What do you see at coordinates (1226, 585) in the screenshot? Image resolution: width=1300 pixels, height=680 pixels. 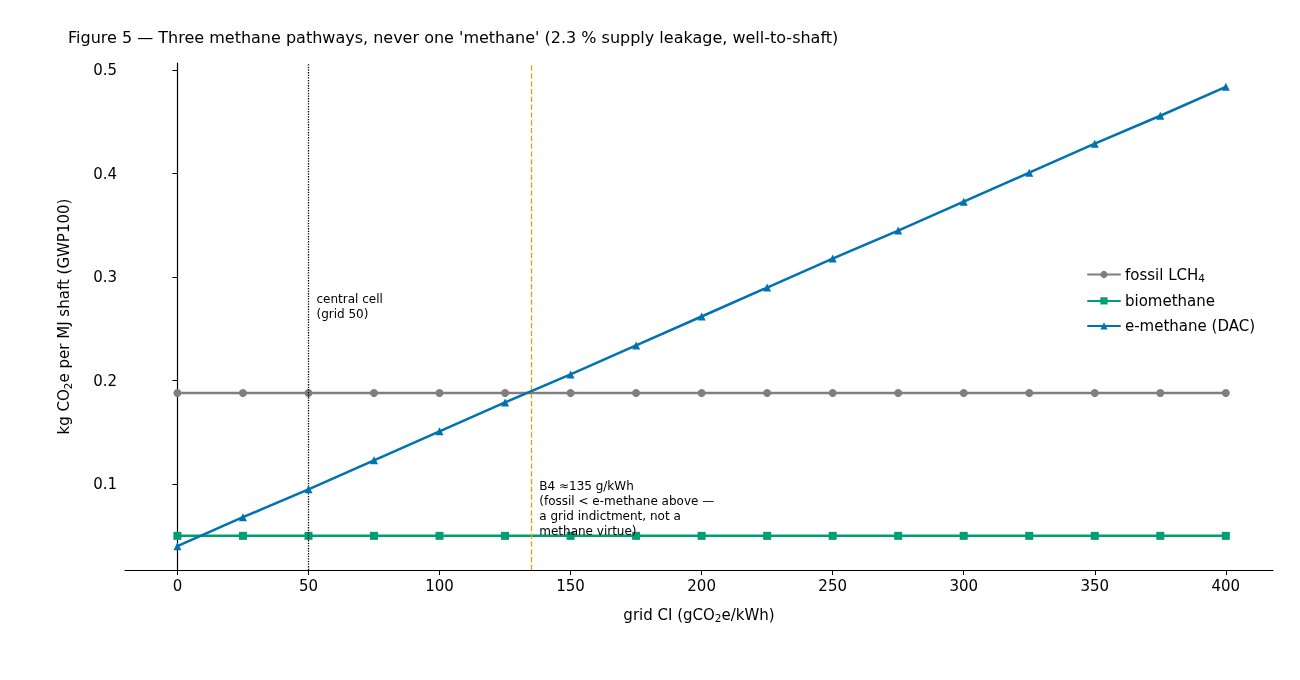 I see `x-tick-label: 400` at bounding box center [1226, 585].